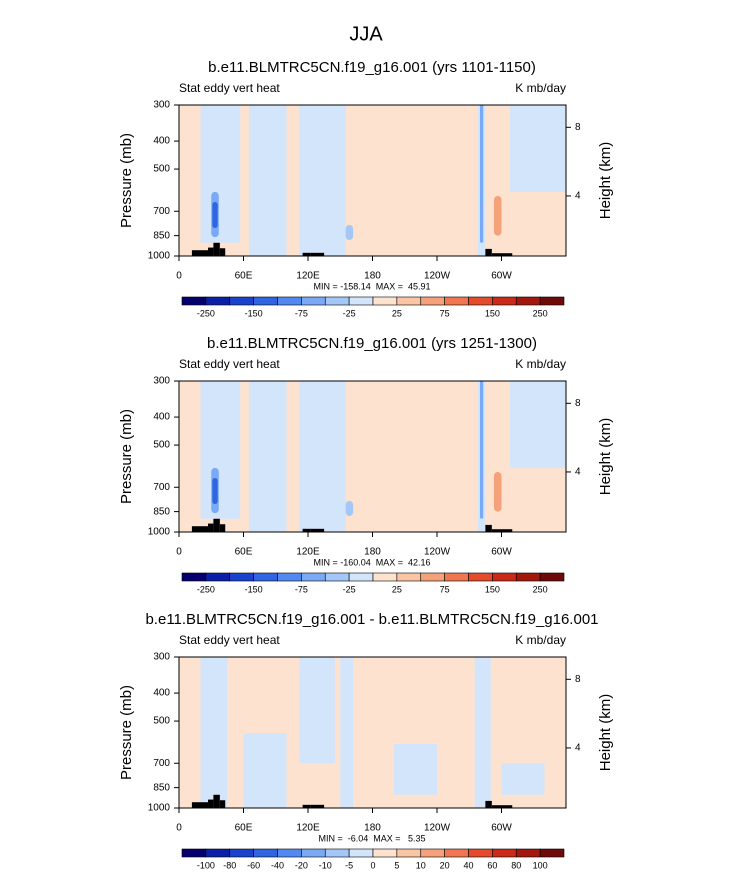  I want to click on colorbar-label: 100, so click(540, 865).